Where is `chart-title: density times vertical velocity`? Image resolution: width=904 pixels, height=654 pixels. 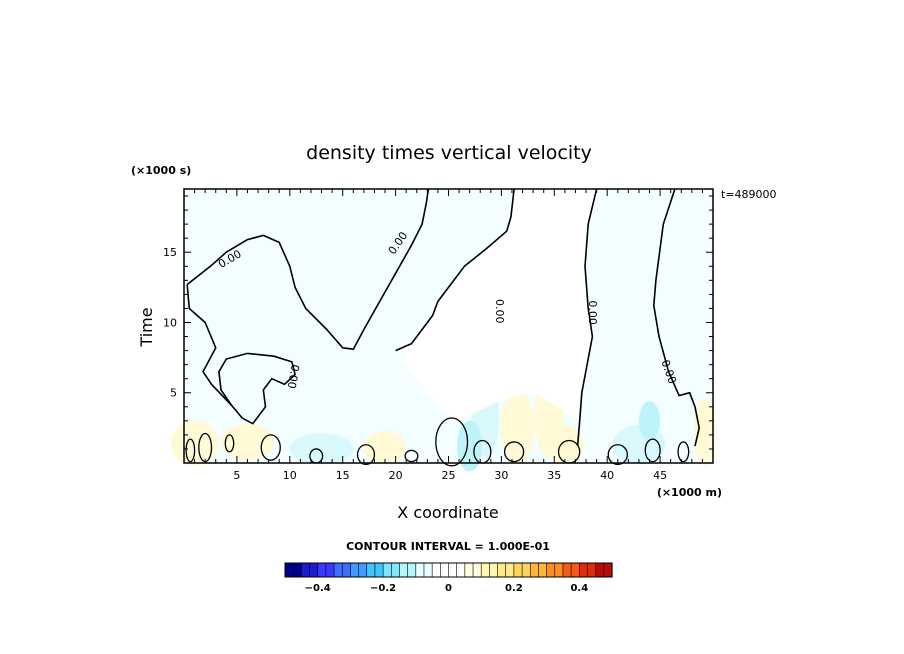
chart-title: density times vertical velocity is located at coordinates (449, 153).